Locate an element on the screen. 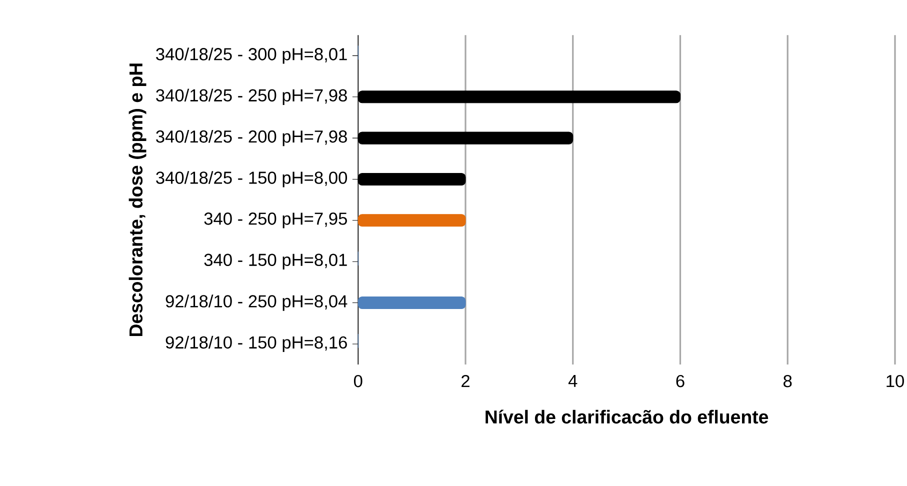  y-tick-label: 340/18/25 - 200 pH=7,98 is located at coordinates (251, 138).